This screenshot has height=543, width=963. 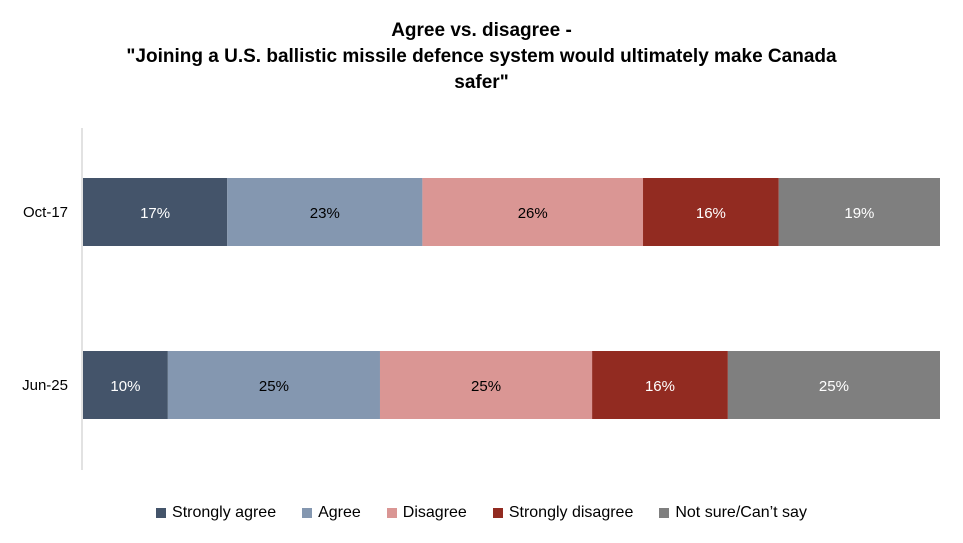 I want to click on legend-label: Agree, so click(x=339, y=512).